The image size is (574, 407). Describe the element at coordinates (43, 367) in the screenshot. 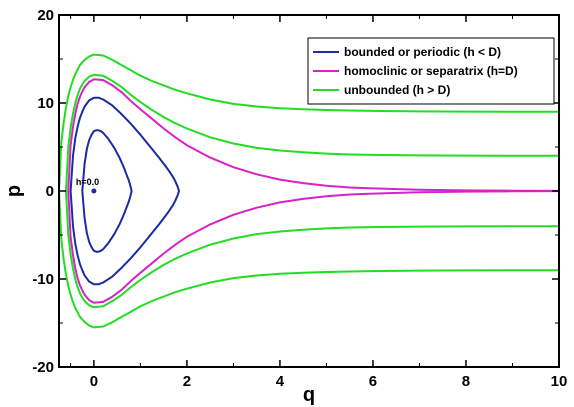

I see `y-tick-label: -20` at that location.